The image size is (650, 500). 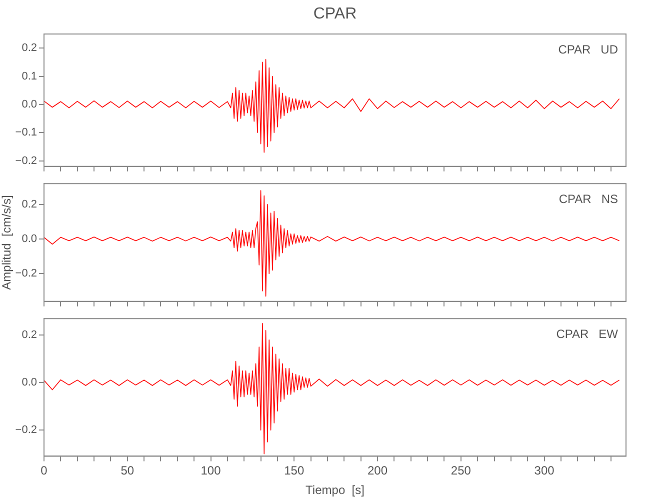 I want to click on x-tick-label: 0, so click(x=44, y=471).